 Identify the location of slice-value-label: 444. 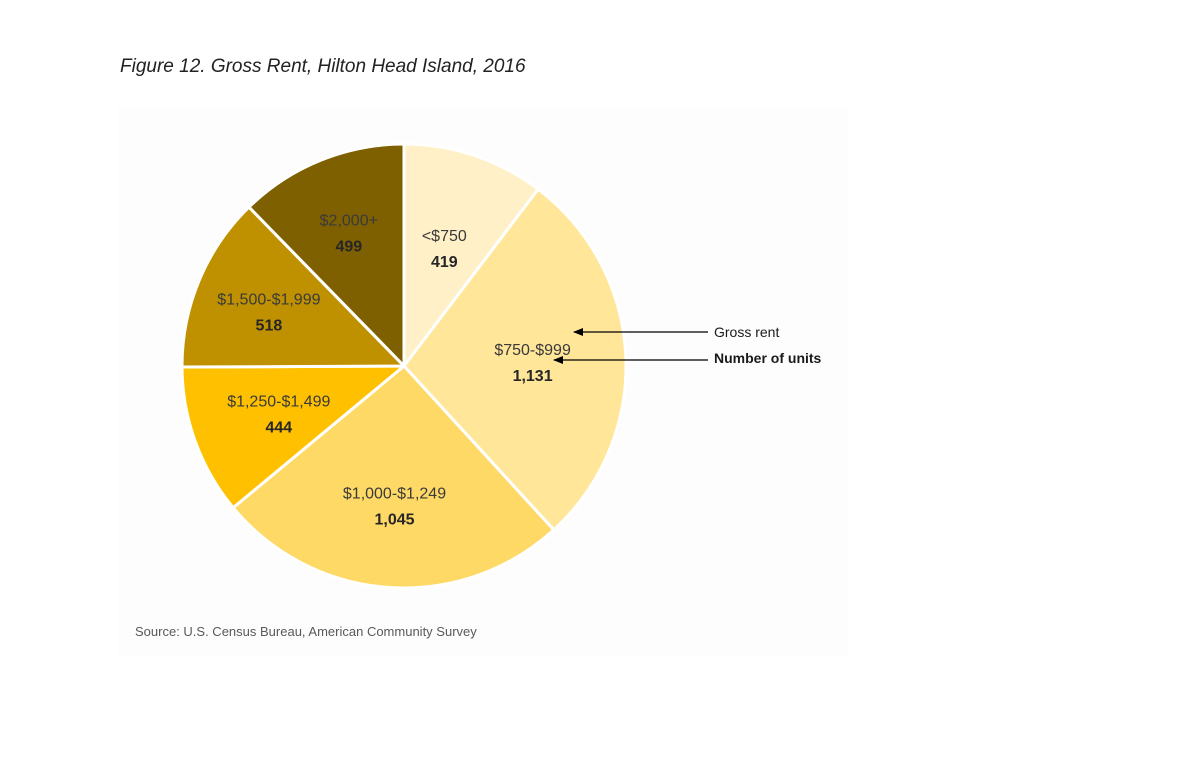
(278, 428).